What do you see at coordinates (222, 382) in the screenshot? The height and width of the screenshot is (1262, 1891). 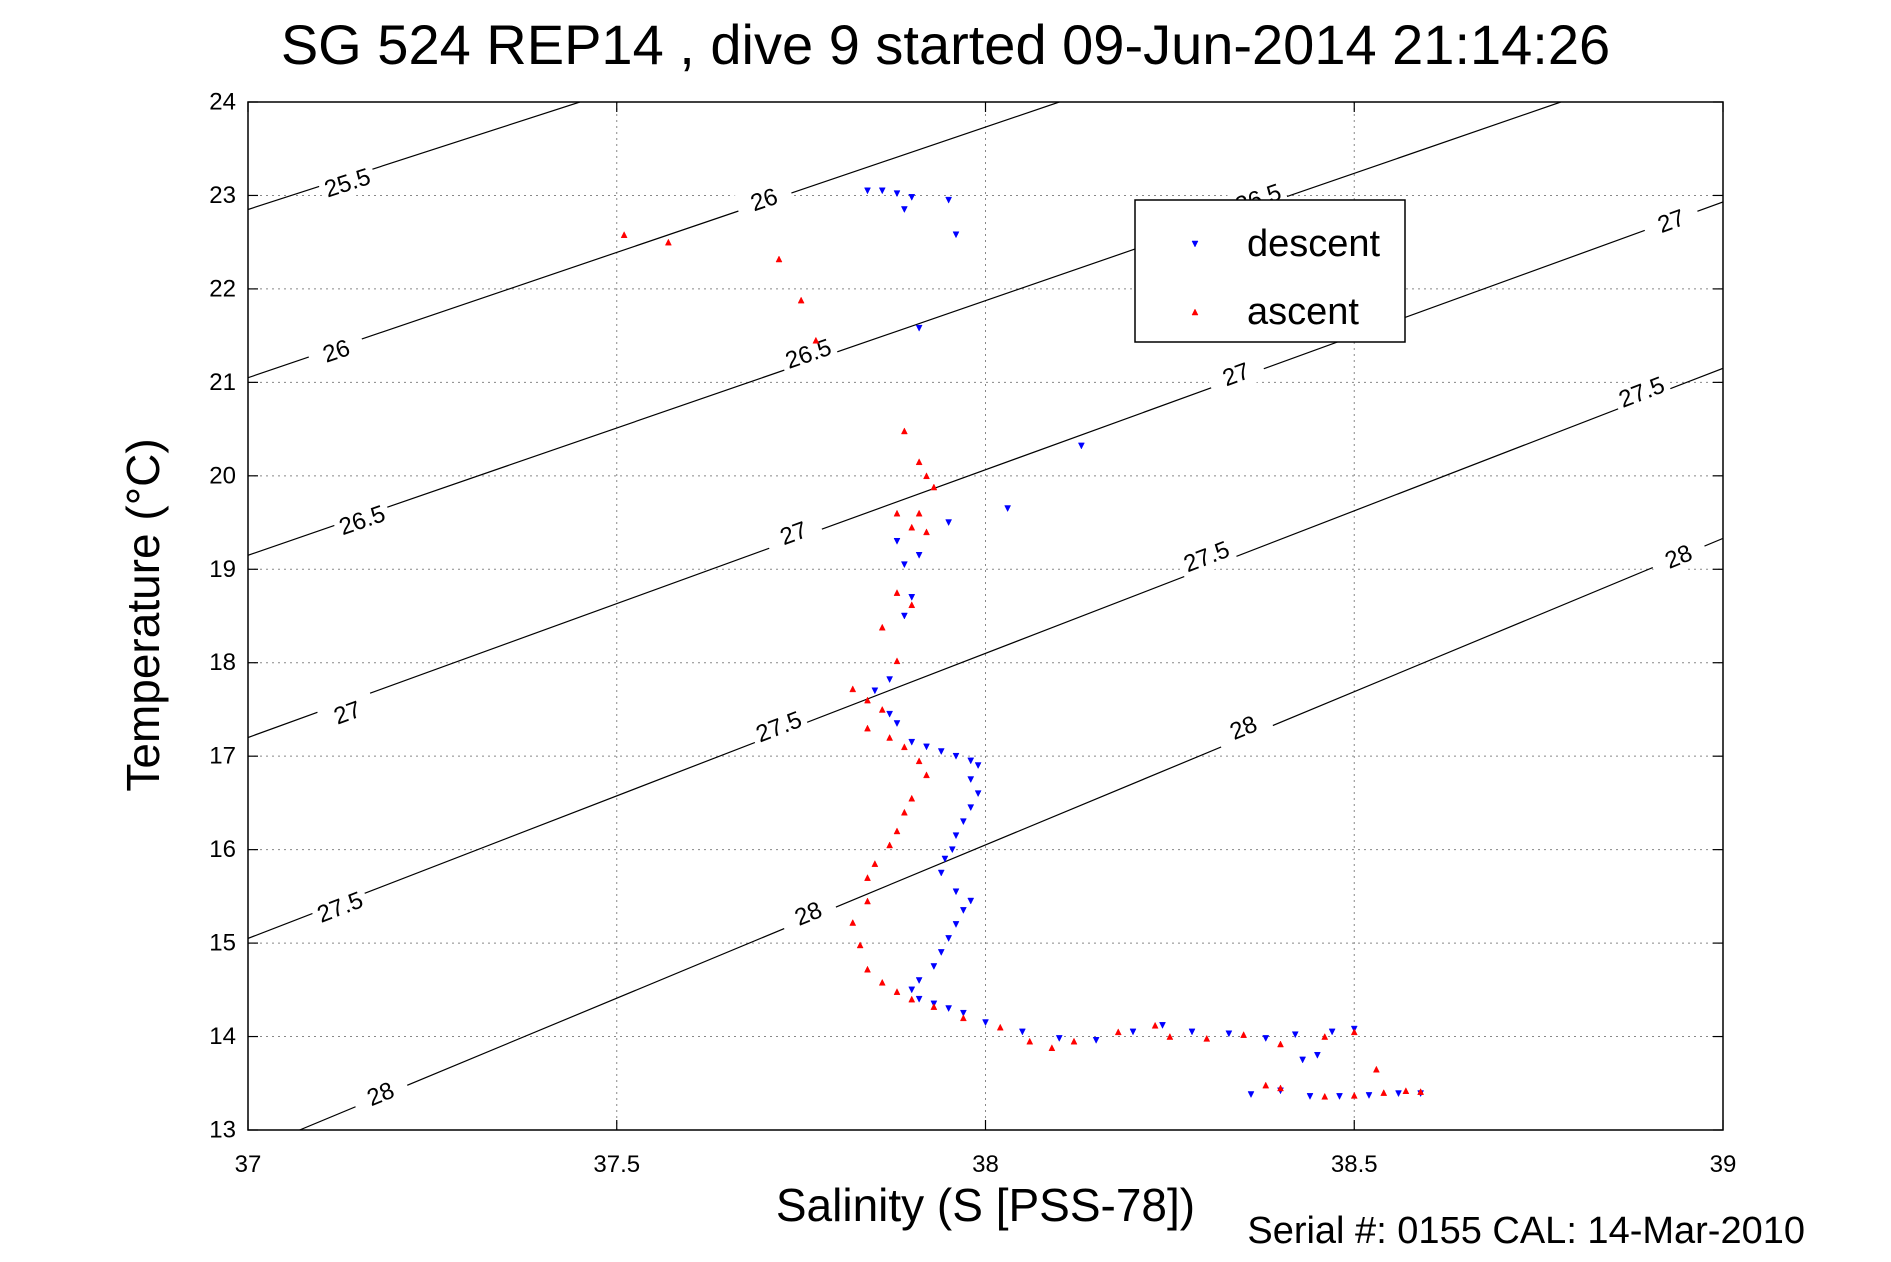 I see `y-tick-label: 21` at bounding box center [222, 382].